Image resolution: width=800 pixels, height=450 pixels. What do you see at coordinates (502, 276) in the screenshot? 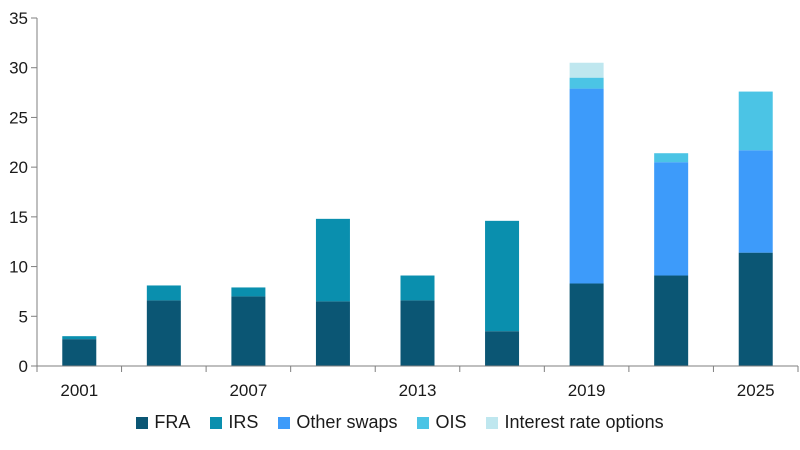
I see `bar-irs-2016` at bounding box center [502, 276].